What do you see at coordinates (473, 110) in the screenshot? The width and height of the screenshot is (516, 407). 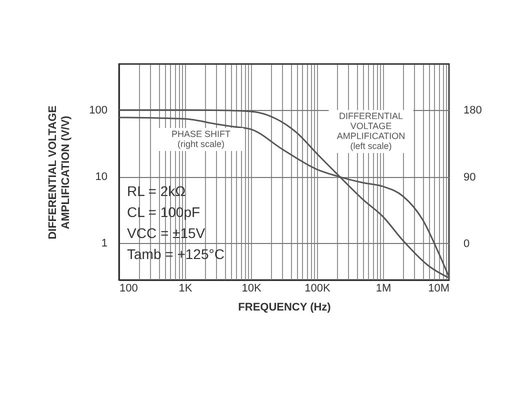 I see `y2-tick-label: 180` at bounding box center [473, 110].